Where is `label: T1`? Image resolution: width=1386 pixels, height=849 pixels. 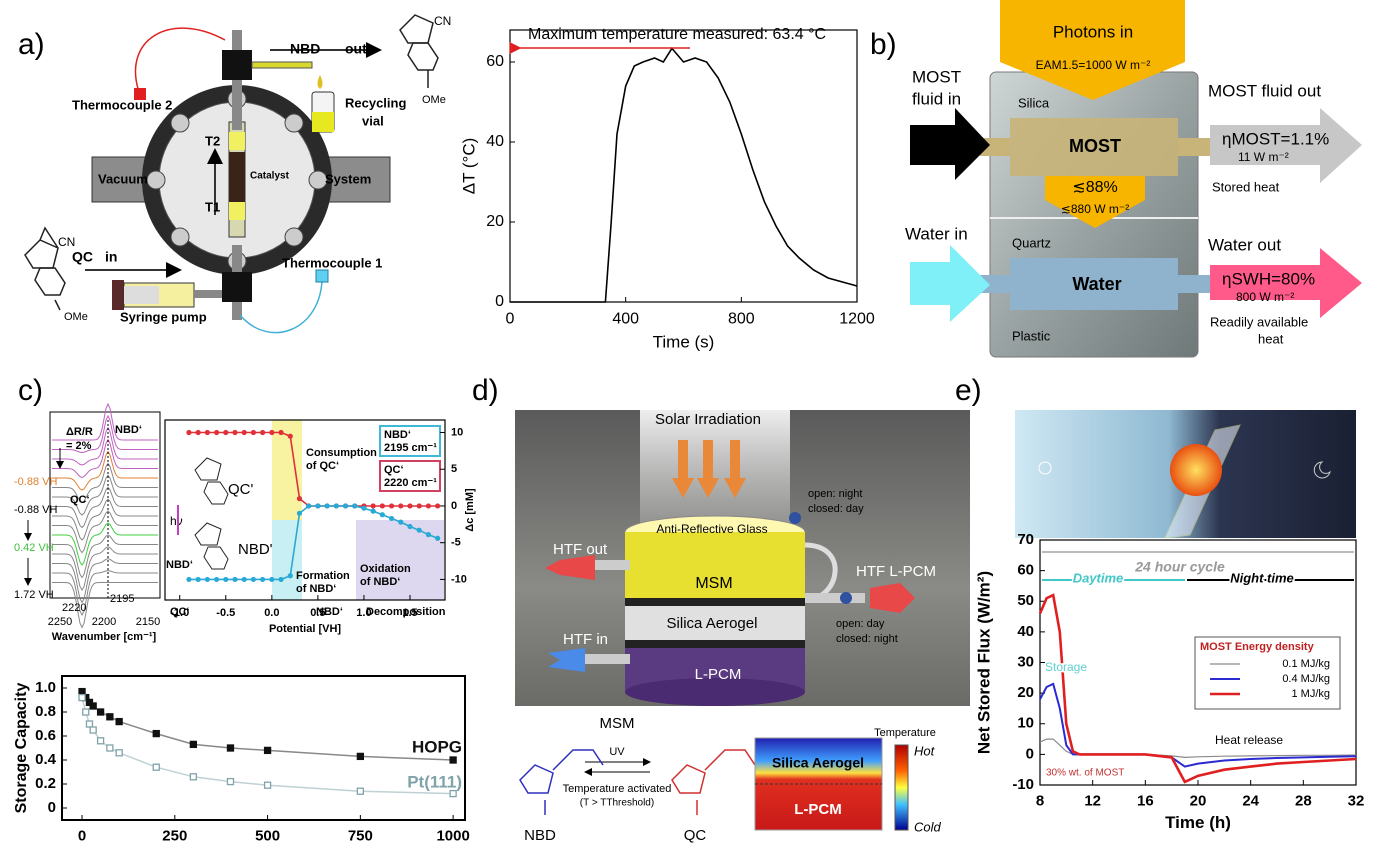 label: T1 is located at coordinates (212, 206).